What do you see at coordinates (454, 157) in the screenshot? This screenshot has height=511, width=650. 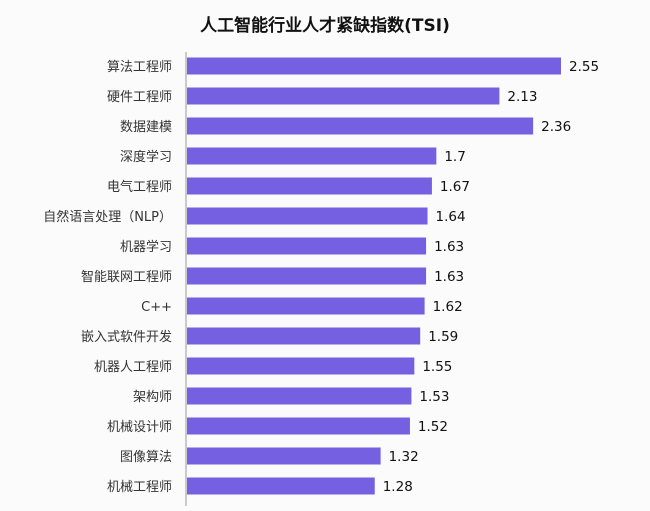 I see `value-label: 1.7` at bounding box center [454, 157].